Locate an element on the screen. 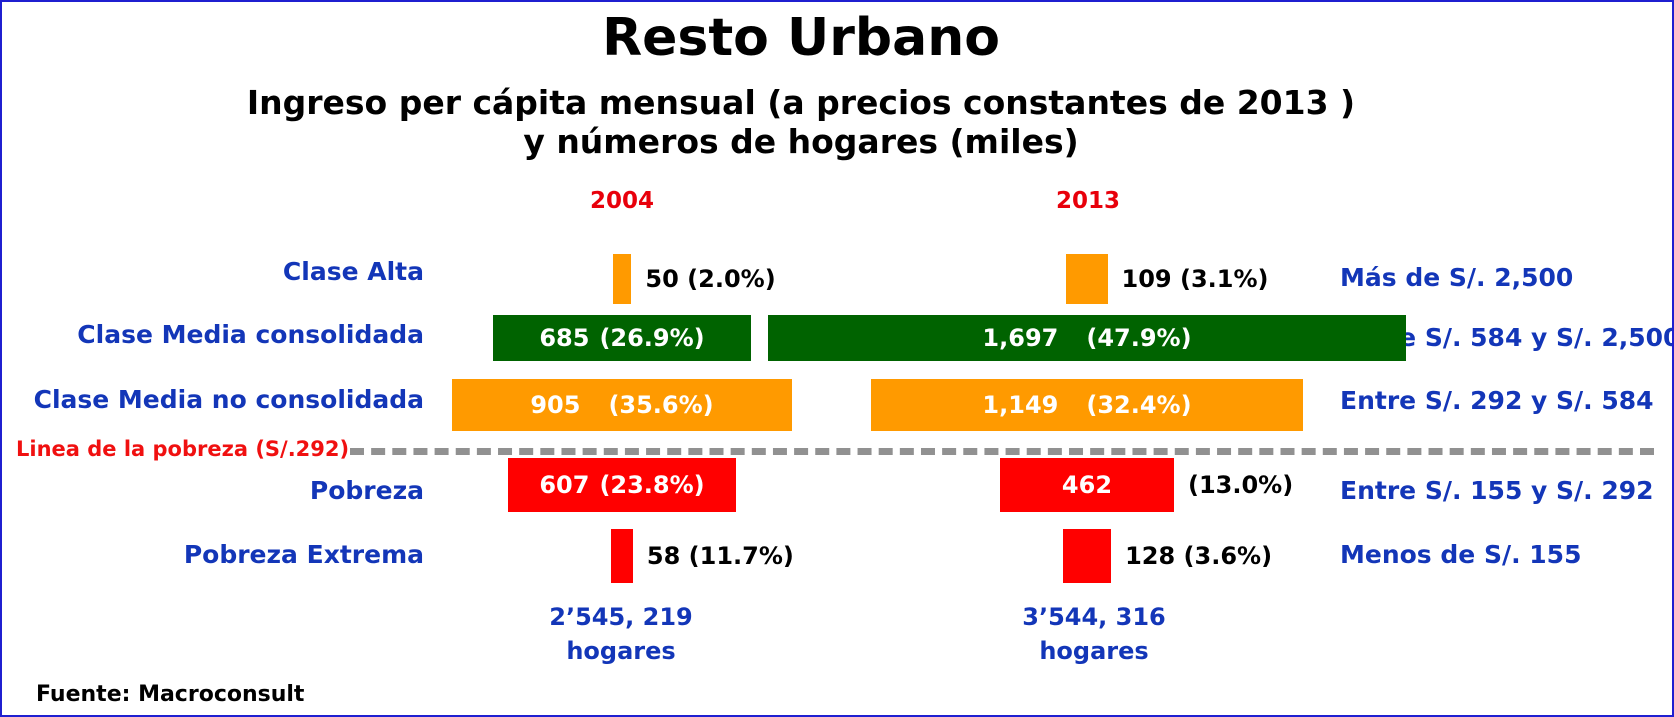 The height and width of the screenshot is (717, 1674). income-range-pobreza: Entre S/. 155 y S/. 292 is located at coordinates (1497, 490).